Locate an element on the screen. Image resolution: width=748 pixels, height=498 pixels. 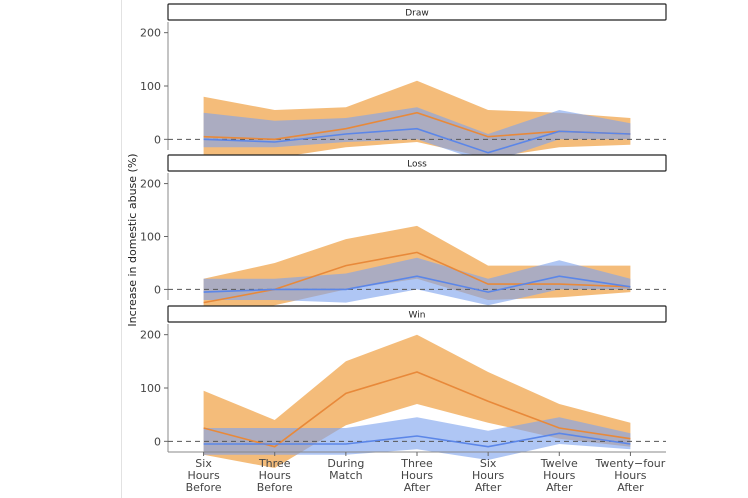
facet-title: Draw is located at coordinates (417, 14).